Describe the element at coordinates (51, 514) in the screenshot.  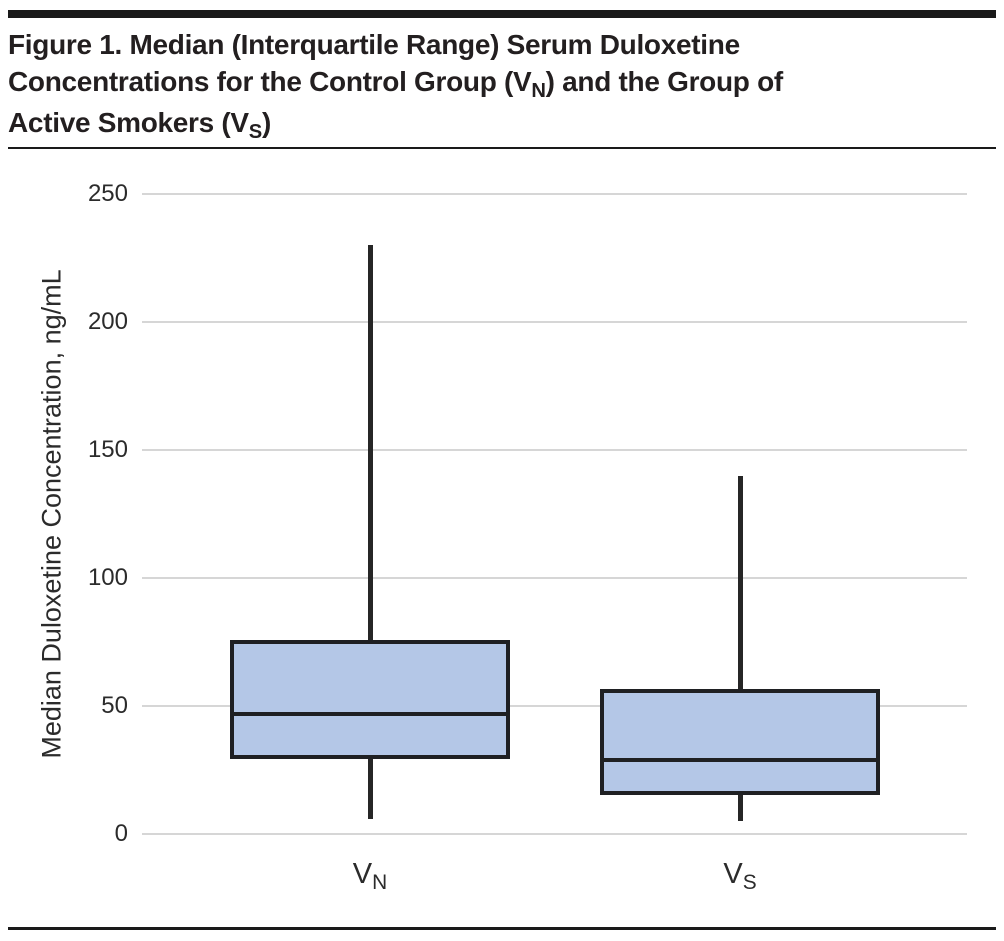
I see `y-axis-label: Median Duloxetine Concentration, ng/mL` at that location.